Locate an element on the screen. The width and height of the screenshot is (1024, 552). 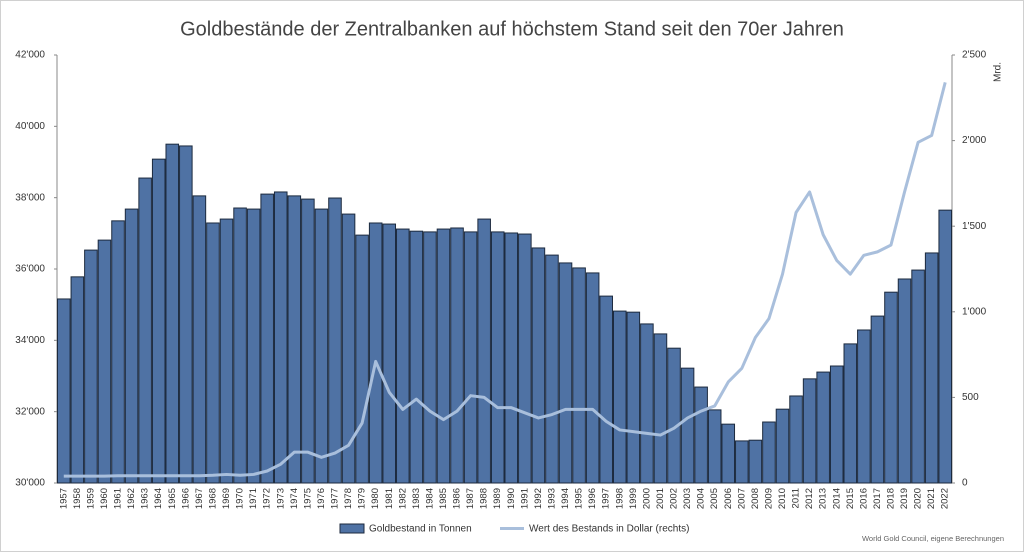
y2-tick-label: 0 is located at coordinates (965, 483).